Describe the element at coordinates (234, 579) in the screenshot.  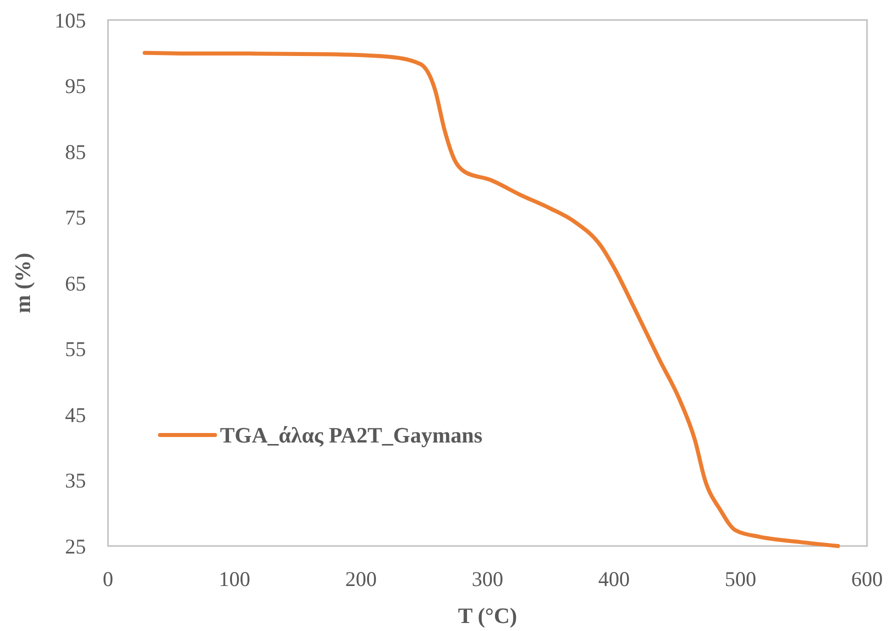
I see `x-tick-label: 100` at that location.